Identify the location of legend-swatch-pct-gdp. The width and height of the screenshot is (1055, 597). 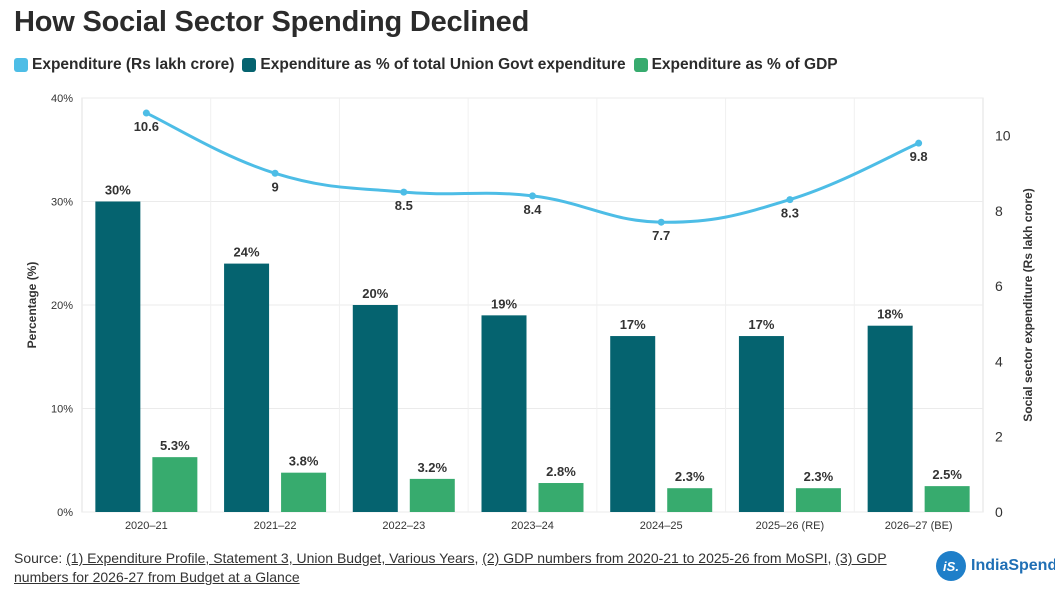
(640, 65).